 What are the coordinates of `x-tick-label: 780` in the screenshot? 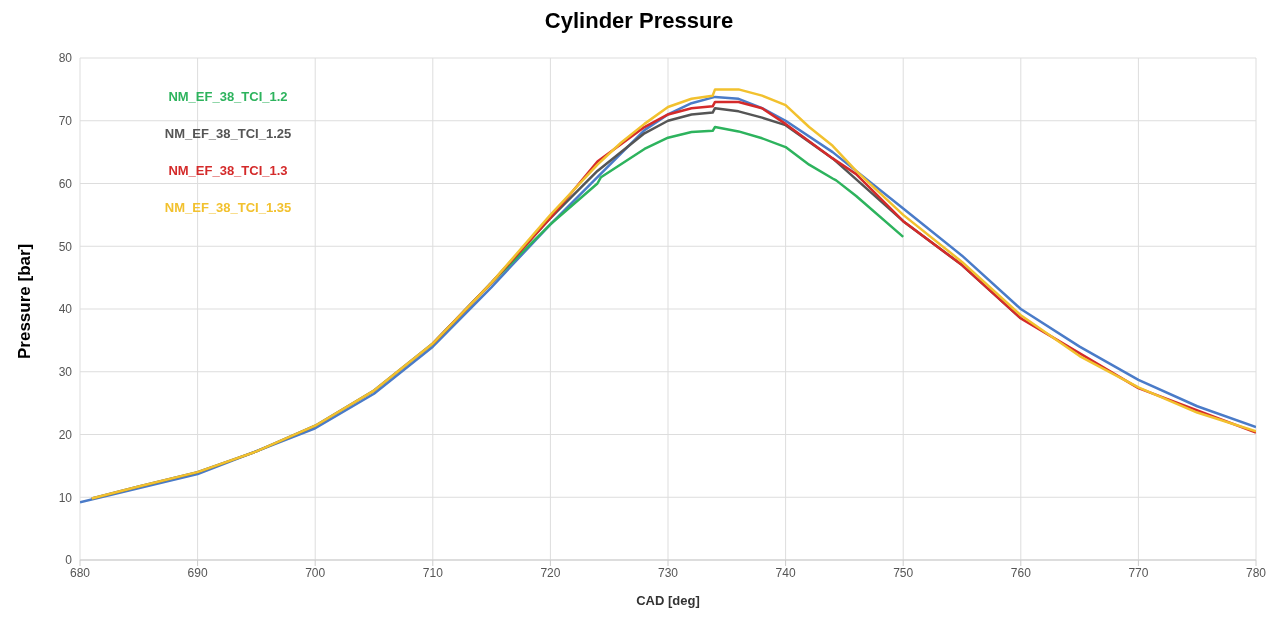 It's located at (1256, 572).